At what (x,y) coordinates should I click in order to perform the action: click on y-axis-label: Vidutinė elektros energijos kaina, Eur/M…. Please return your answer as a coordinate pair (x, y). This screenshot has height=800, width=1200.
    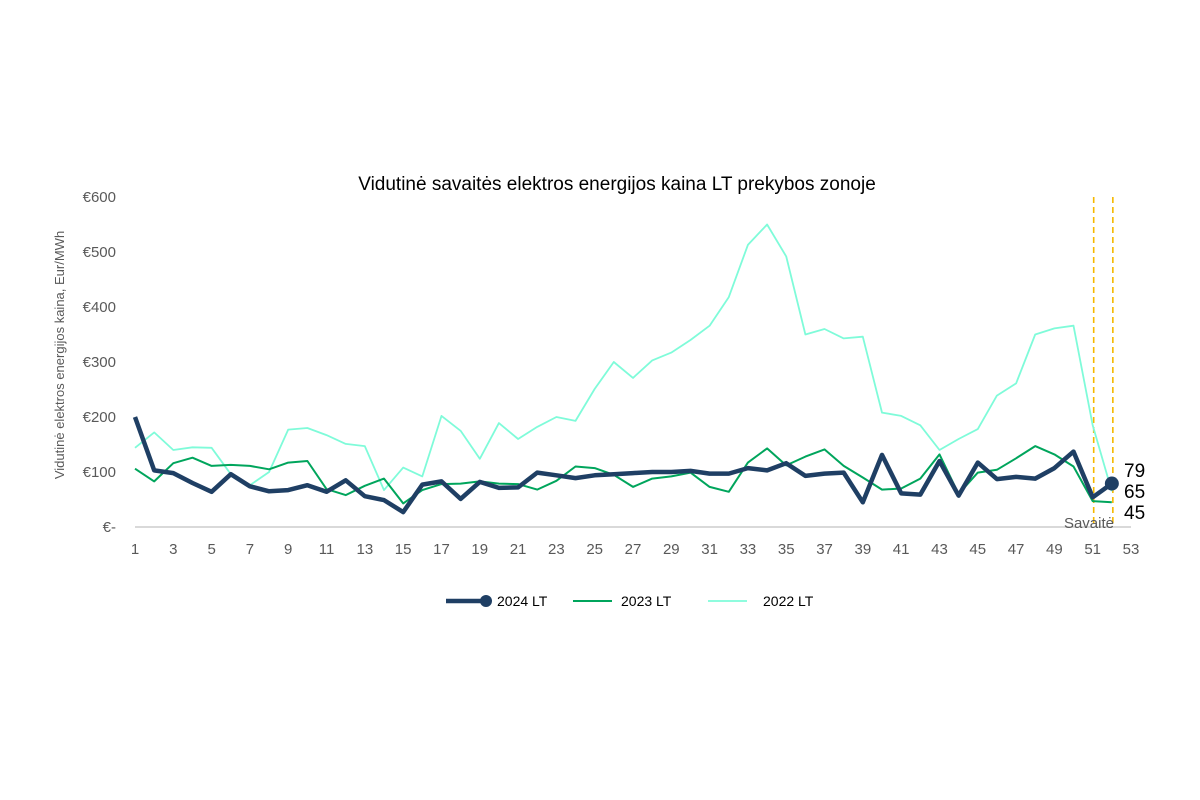
    Looking at the image, I should click on (59, 355).